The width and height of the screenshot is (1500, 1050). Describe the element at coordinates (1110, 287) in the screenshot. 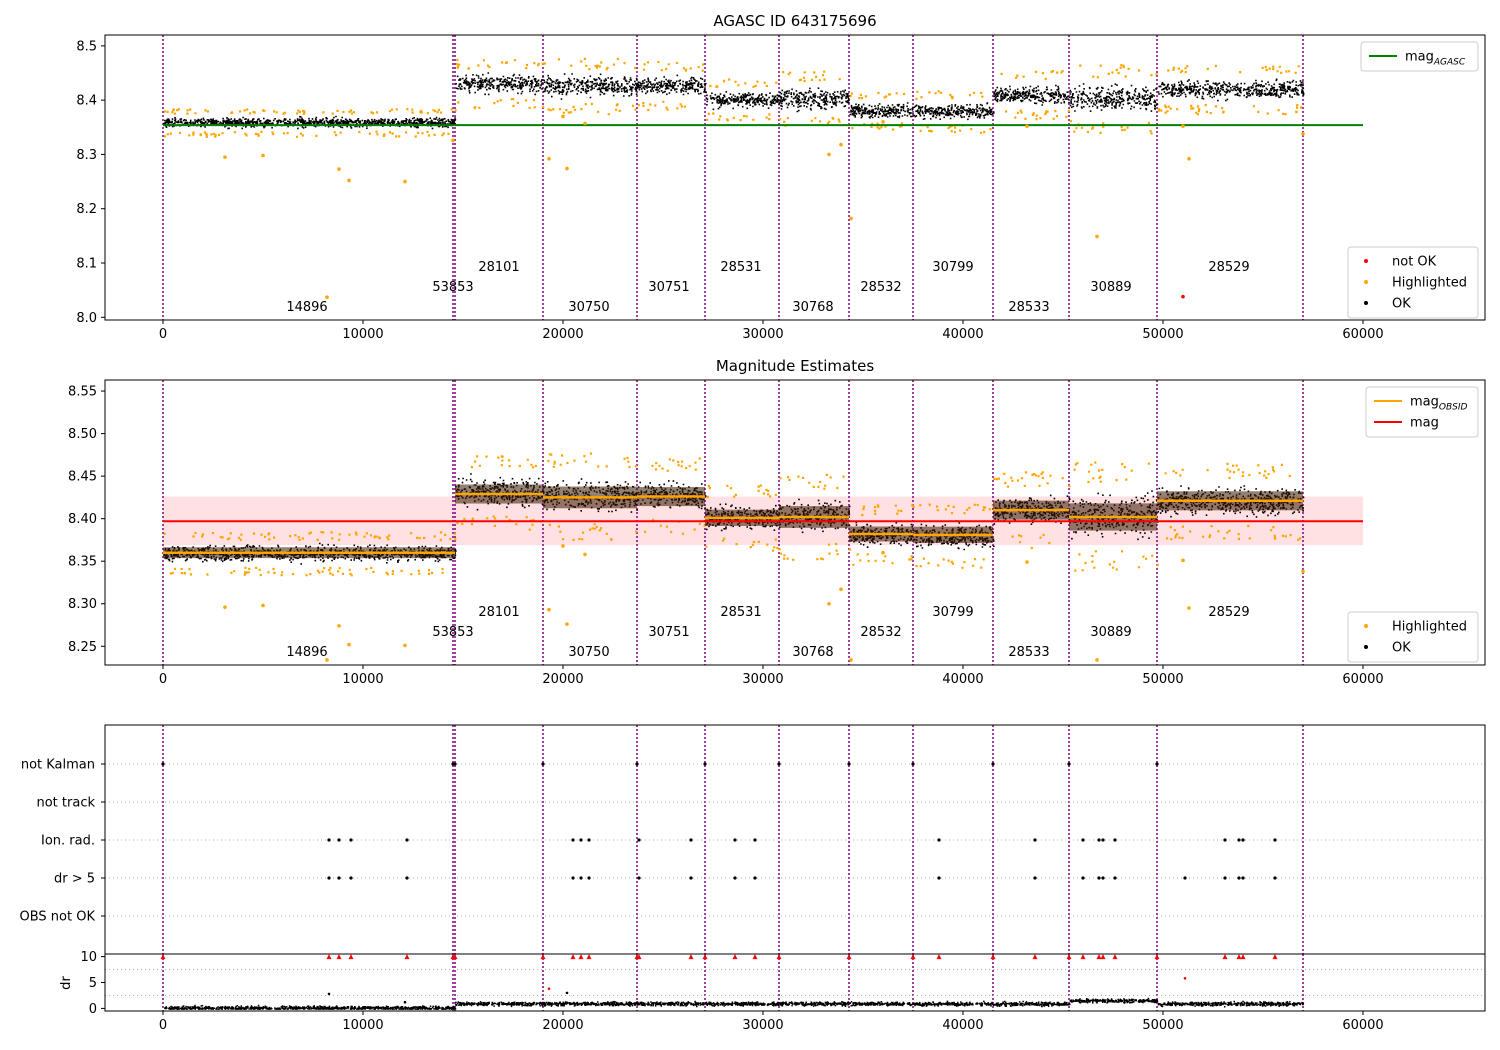

I see `panel1-obsid-label: 30889` at that location.